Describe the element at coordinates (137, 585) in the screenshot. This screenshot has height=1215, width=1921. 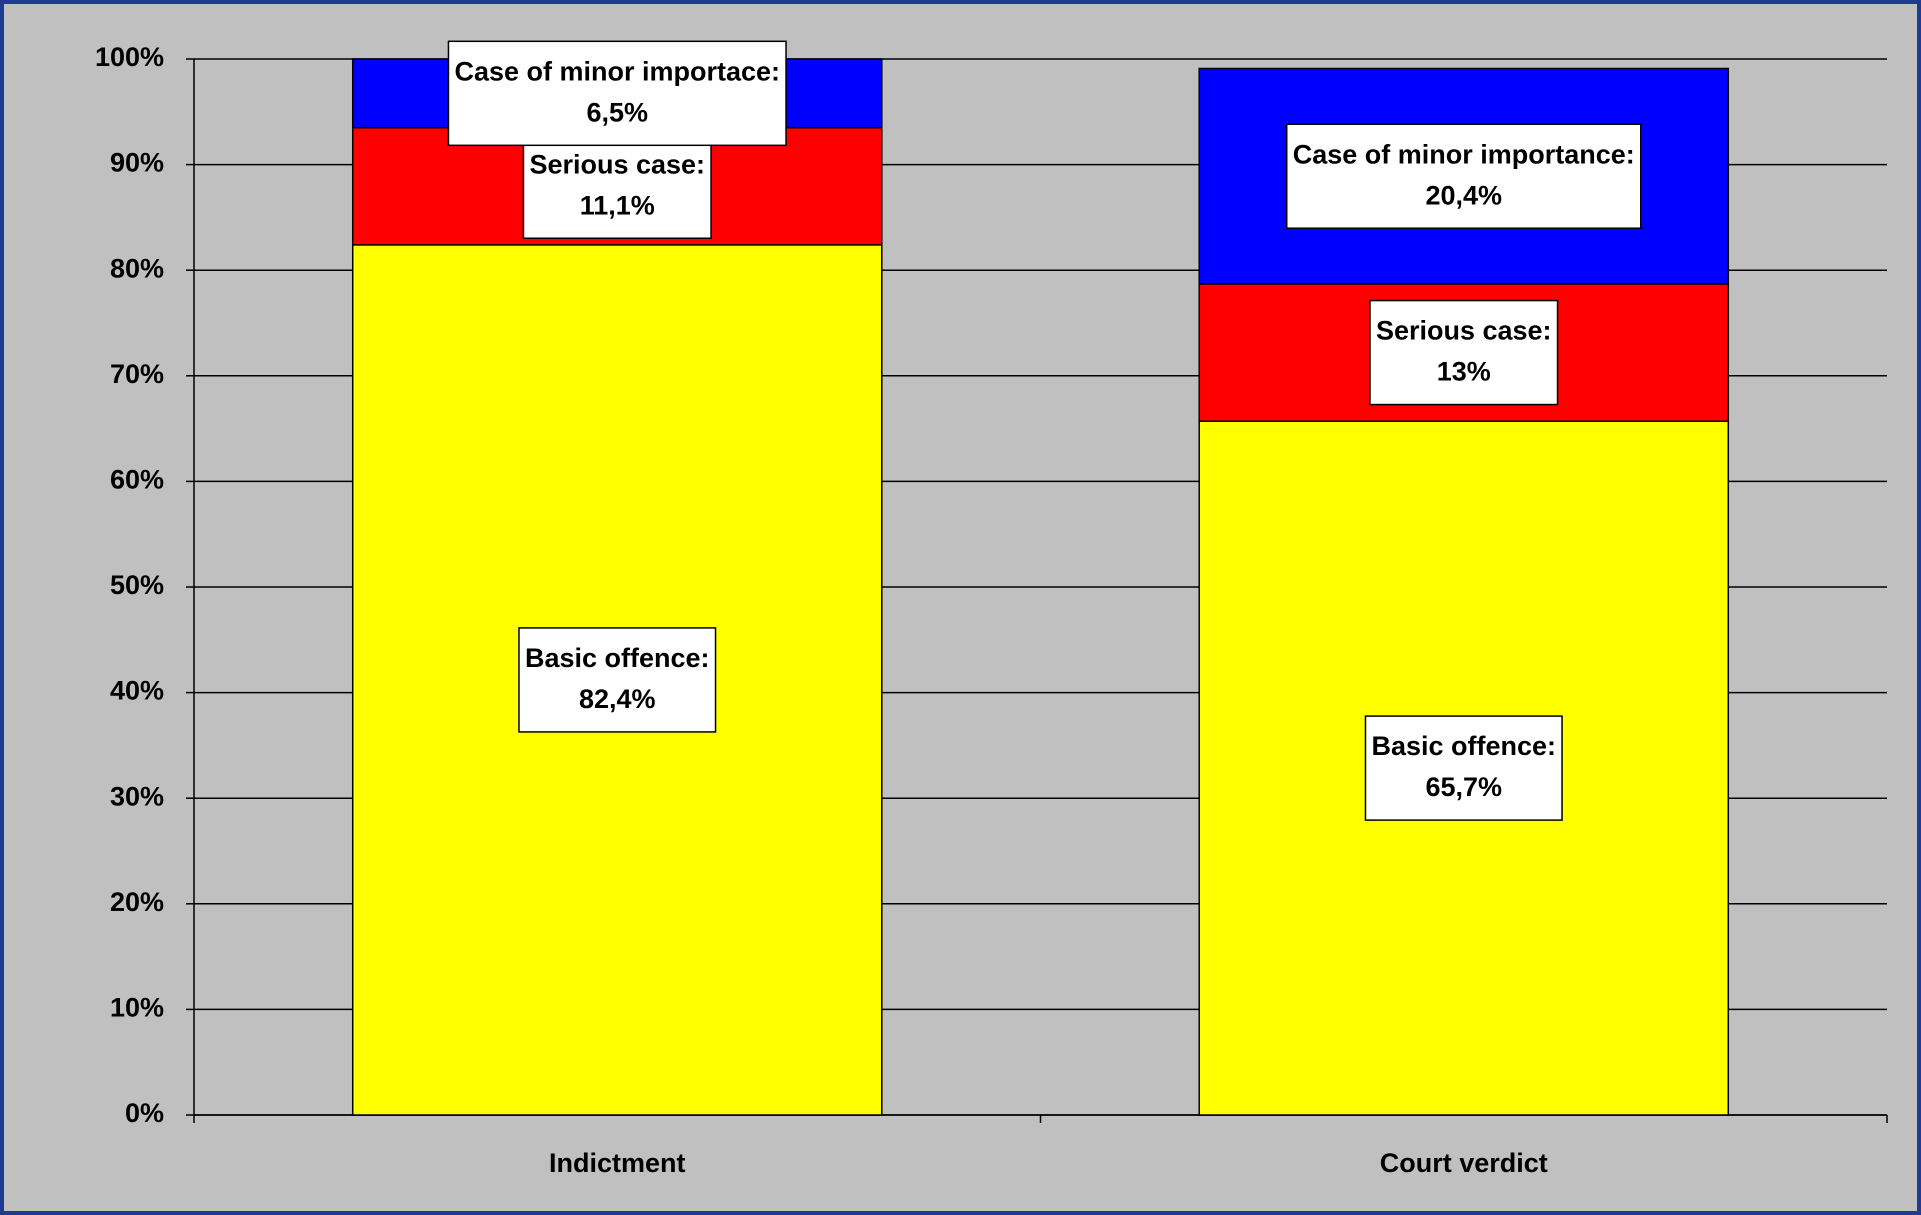
I see `y-tick-label: 50%` at that location.